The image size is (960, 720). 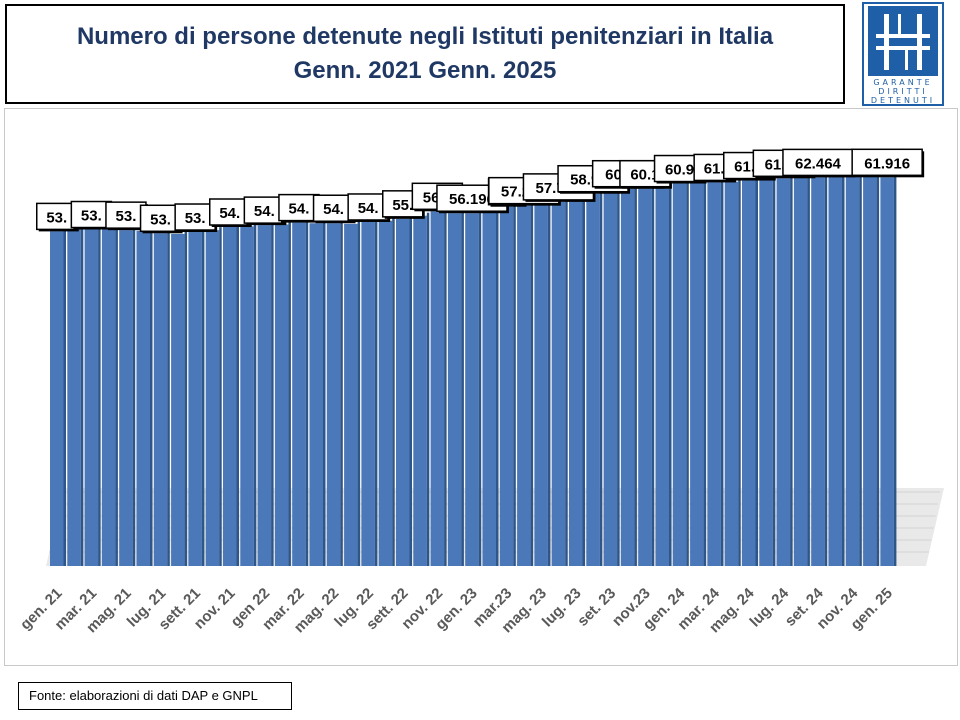 What do you see at coordinates (155, 696) in the screenshot?
I see `source-note: Fonte: elaborazioni di dati DAP e GNPL` at bounding box center [155, 696].